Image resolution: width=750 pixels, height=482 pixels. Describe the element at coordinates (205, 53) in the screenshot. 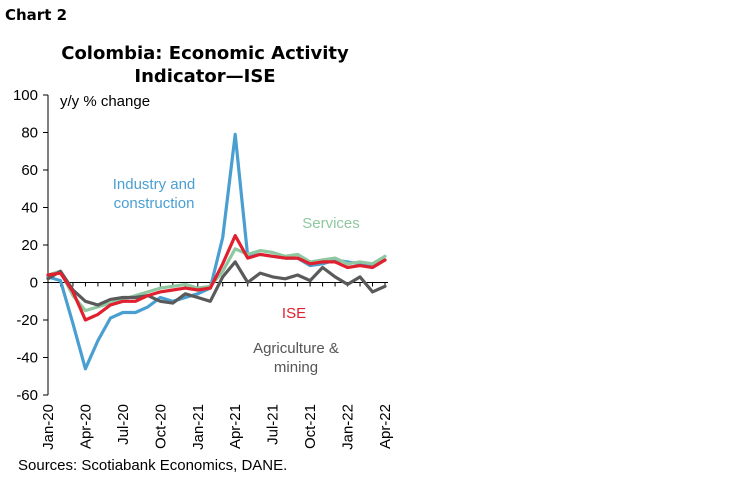

I see `chart-title-line-1: Colombia: Economic Activity` at that location.